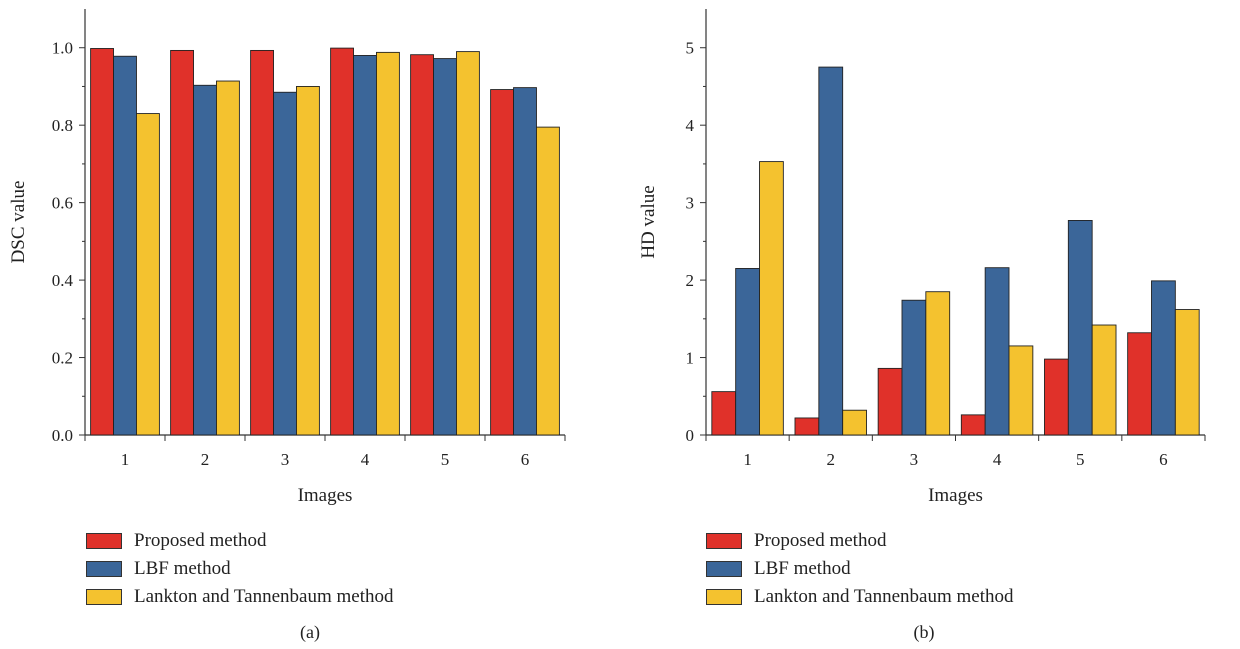  I want to click on y-axis-label: DSC value, so click(18, 222).